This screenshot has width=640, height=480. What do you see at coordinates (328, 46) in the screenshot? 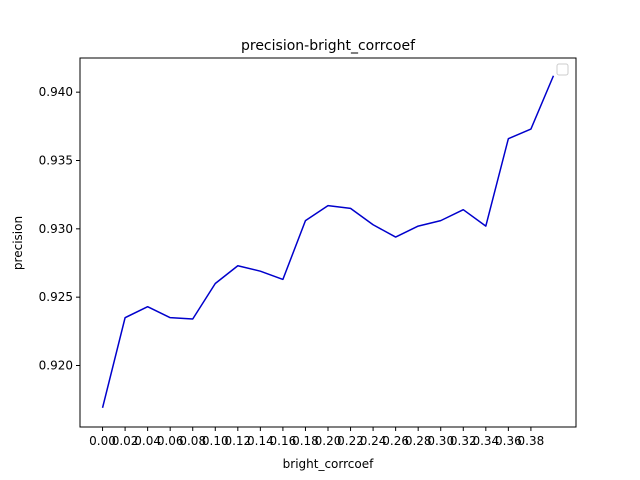
I see `chart-title: precision-bright_corrcoef` at bounding box center [328, 46].